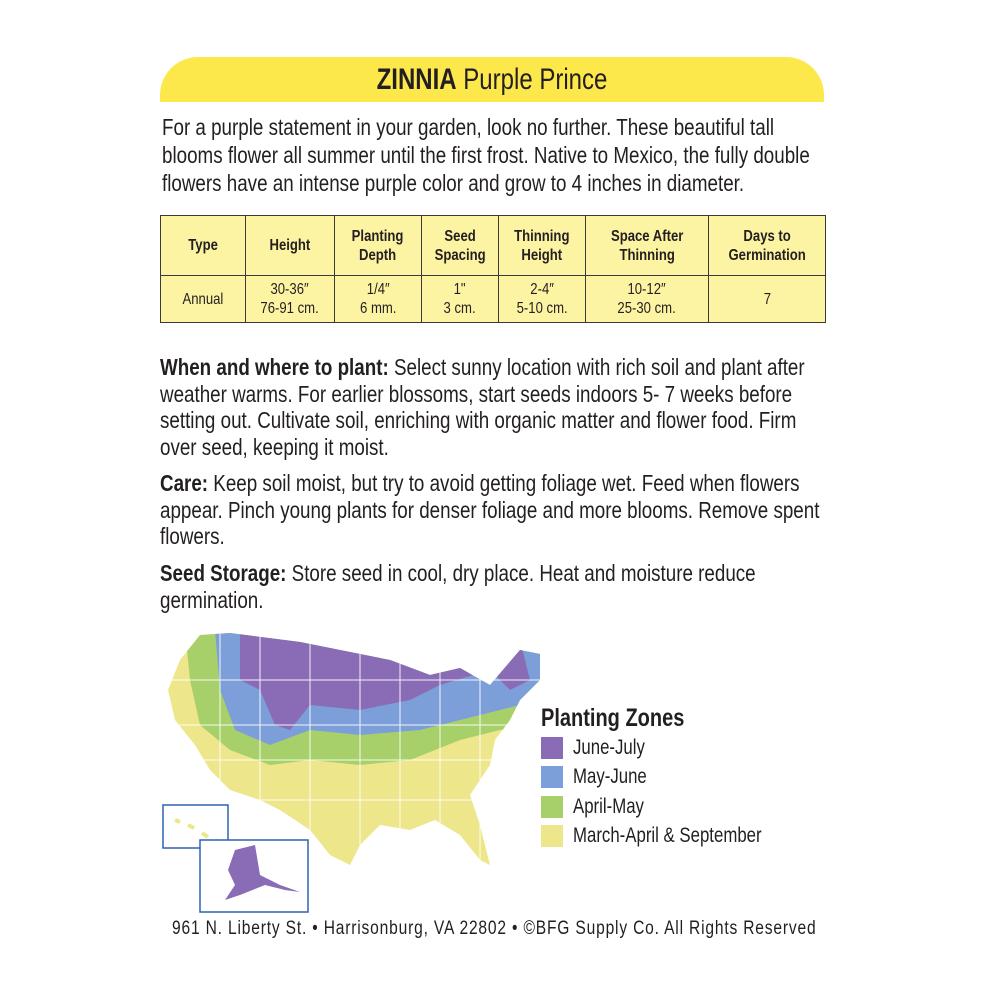  Describe the element at coordinates (675, 837) in the screenshot. I see `legend-item: March-April & September` at that location.